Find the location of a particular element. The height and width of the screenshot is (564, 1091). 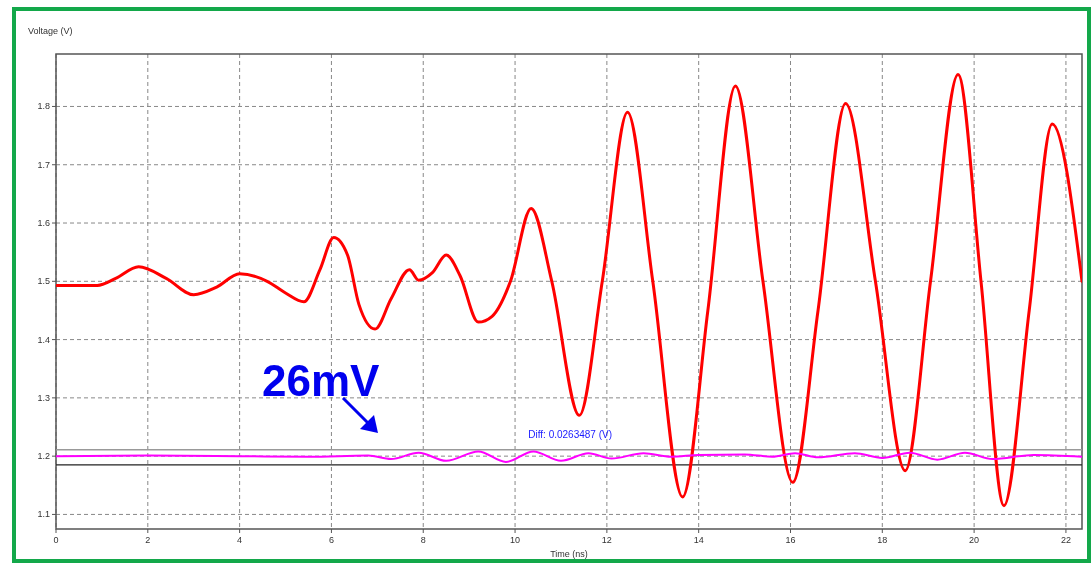

x-tick-label: 12 is located at coordinates (606, 540).